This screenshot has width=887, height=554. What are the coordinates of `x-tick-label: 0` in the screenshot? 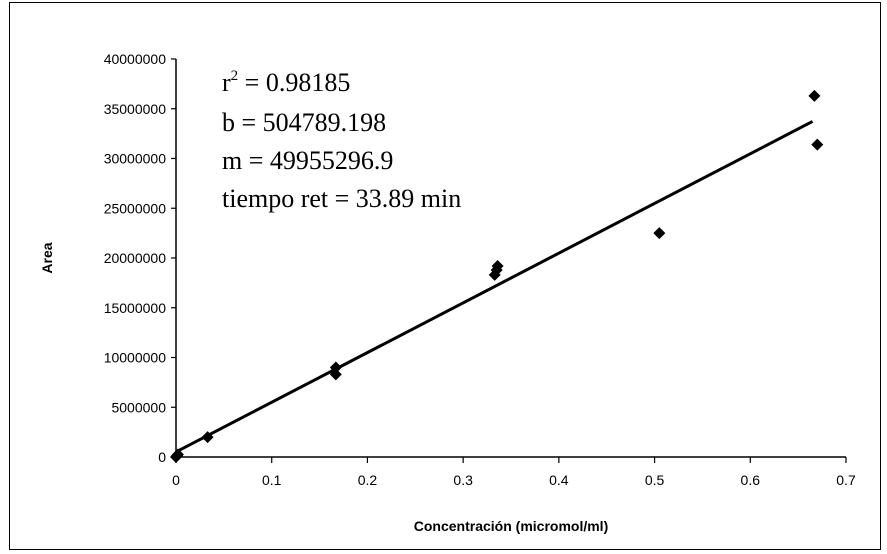 It's located at (176, 480).